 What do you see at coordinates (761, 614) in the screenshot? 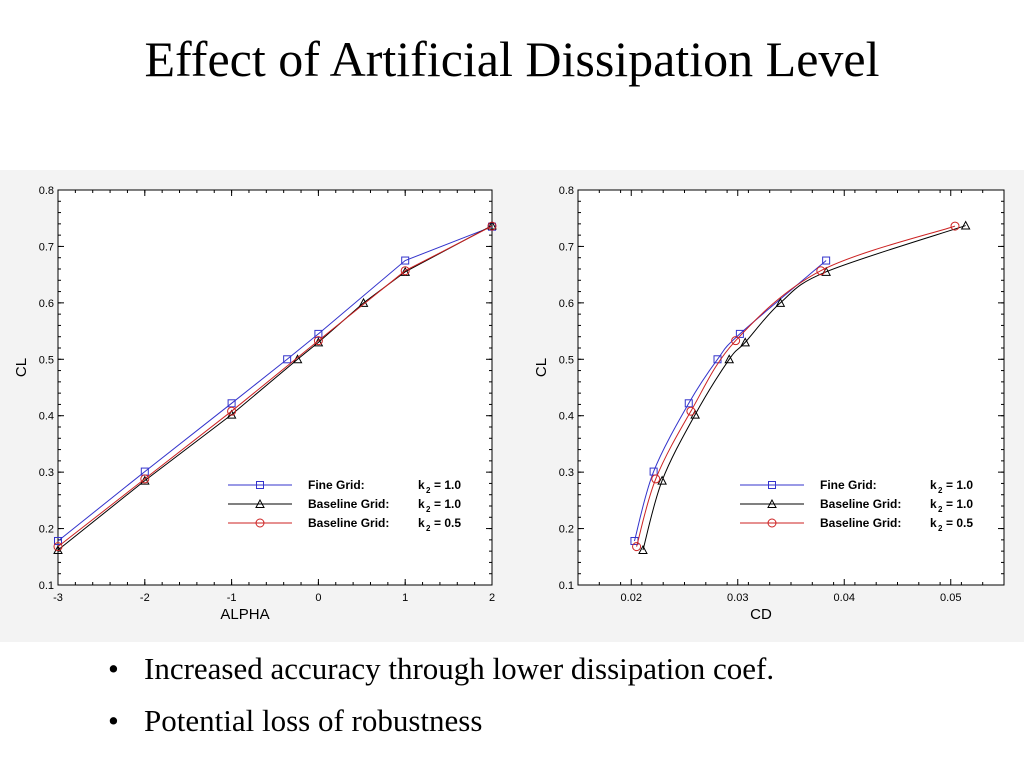
I see `x-axis-title: CD` at bounding box center [761, 614].